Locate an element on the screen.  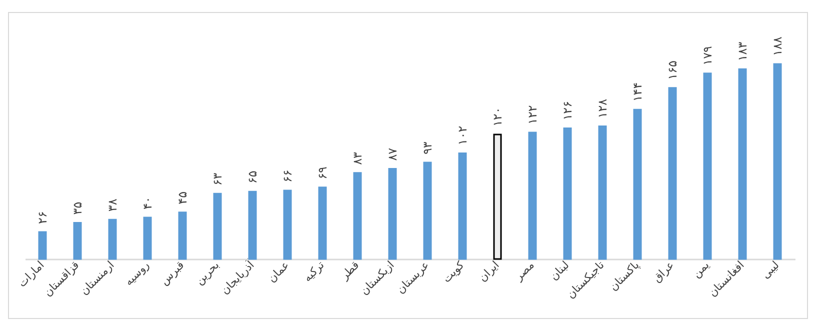
x-tick-label: روسیه is located at coordinates (137, 273).